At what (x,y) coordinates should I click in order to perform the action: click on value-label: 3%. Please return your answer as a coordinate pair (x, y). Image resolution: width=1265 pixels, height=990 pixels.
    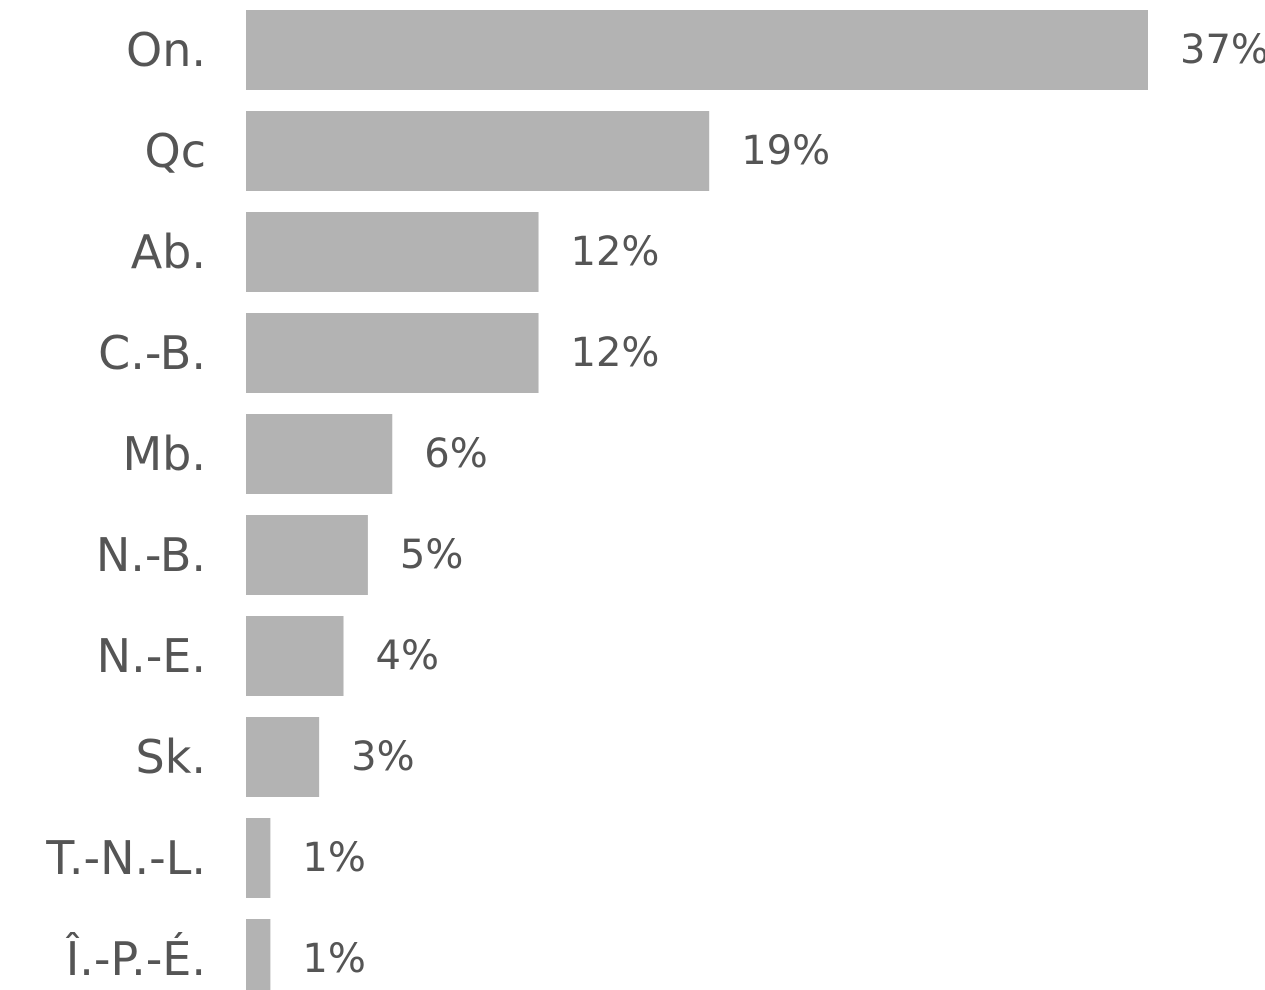
    Looking at the image, I should click on (382, 757).